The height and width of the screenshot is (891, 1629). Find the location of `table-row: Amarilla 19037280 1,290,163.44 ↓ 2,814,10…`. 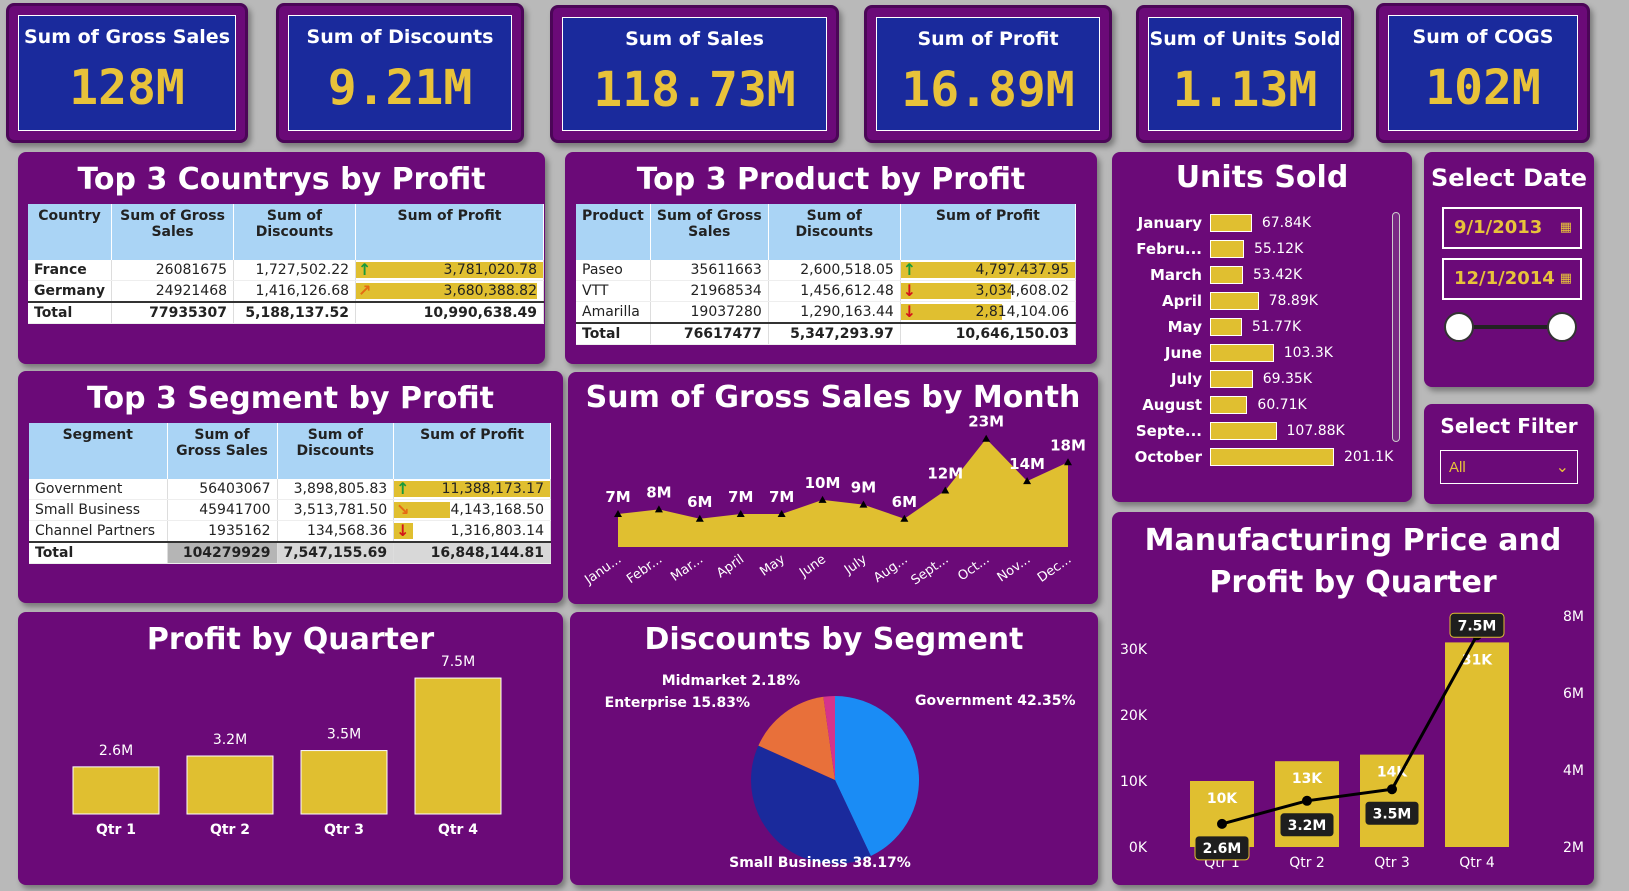

table-row: Amarilla 19037280 1,290,163.44 ↓ 2,814,10… is located at coordinates (826, 312).